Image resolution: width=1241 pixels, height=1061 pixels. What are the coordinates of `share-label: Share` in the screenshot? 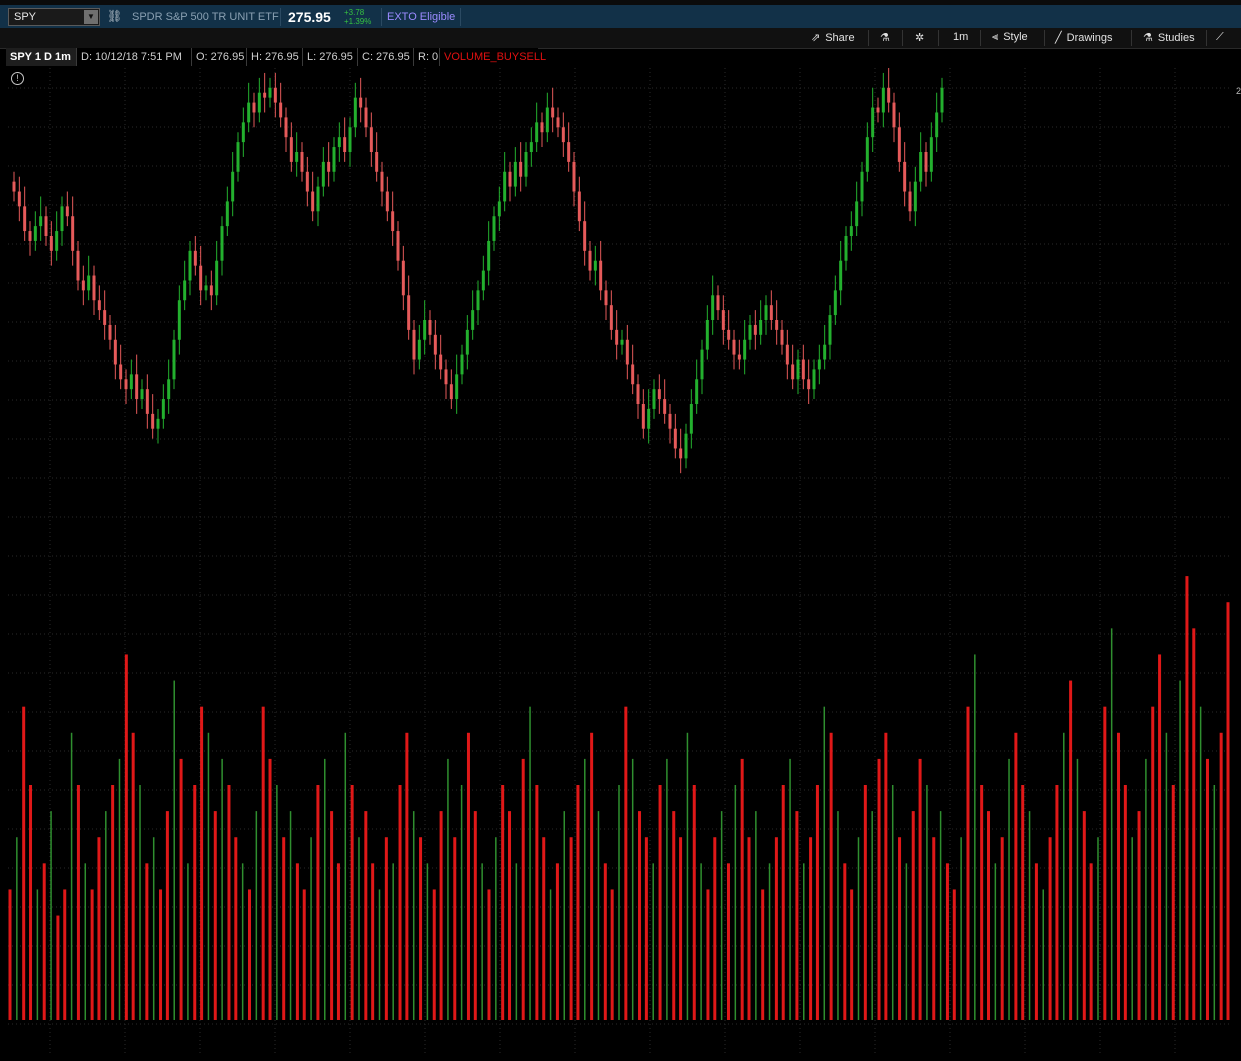 It's located at (840, 38).